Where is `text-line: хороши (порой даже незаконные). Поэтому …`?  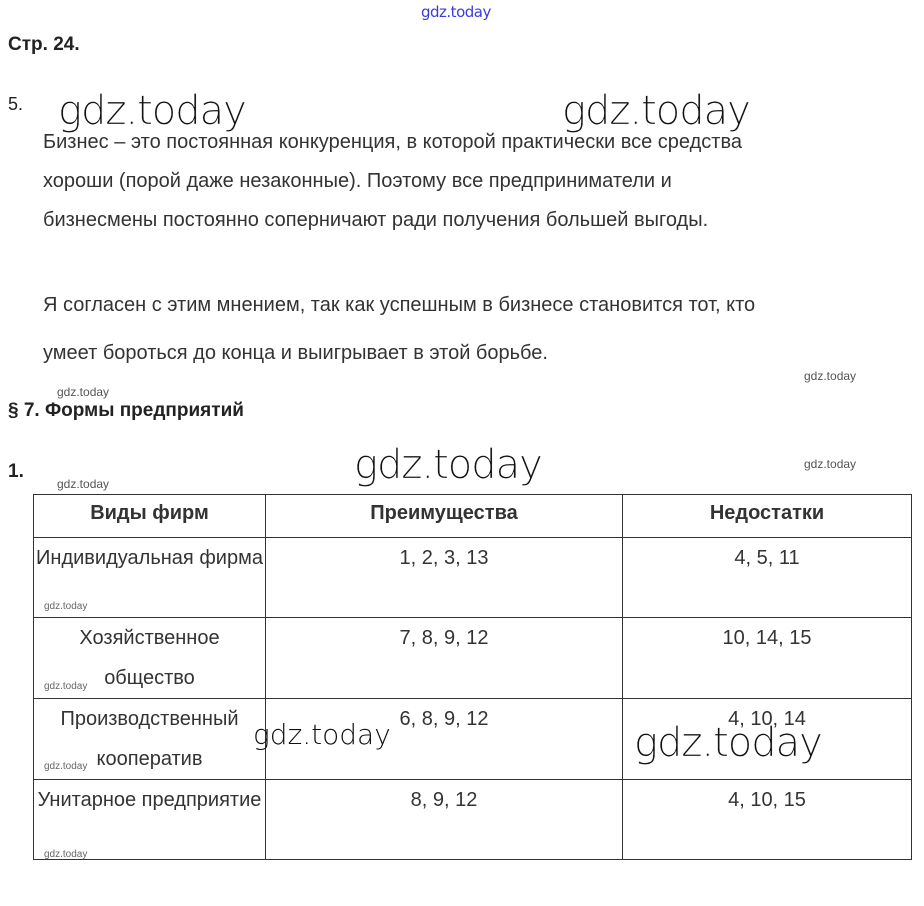 text-line: хороши (порой даже незаконные). Поэтому … is located at coordinates (357, 181).